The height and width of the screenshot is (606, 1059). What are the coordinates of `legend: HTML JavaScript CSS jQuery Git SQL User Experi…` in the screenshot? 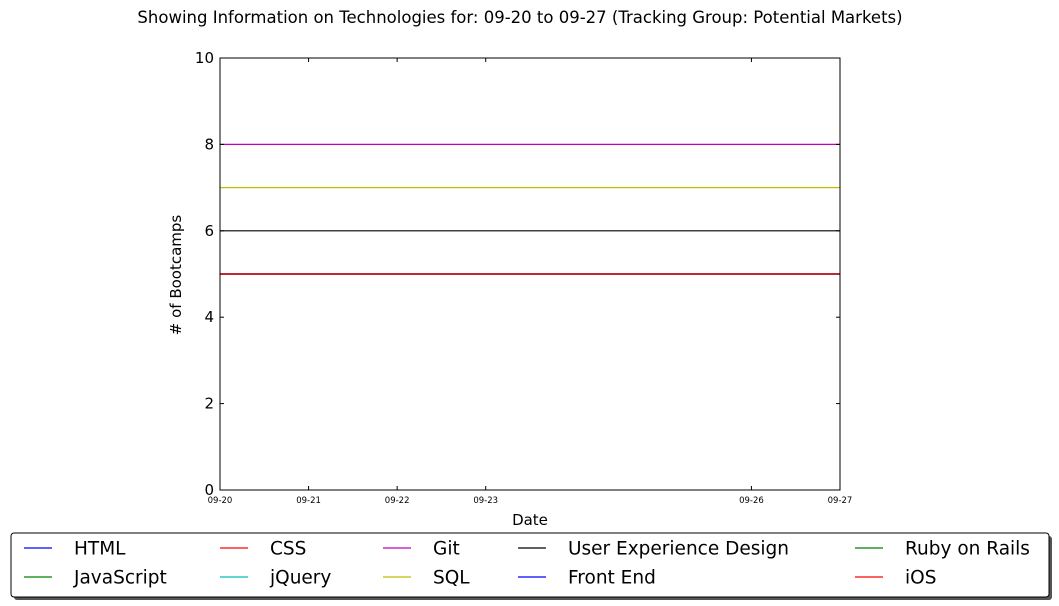 It's located at (531, 566).